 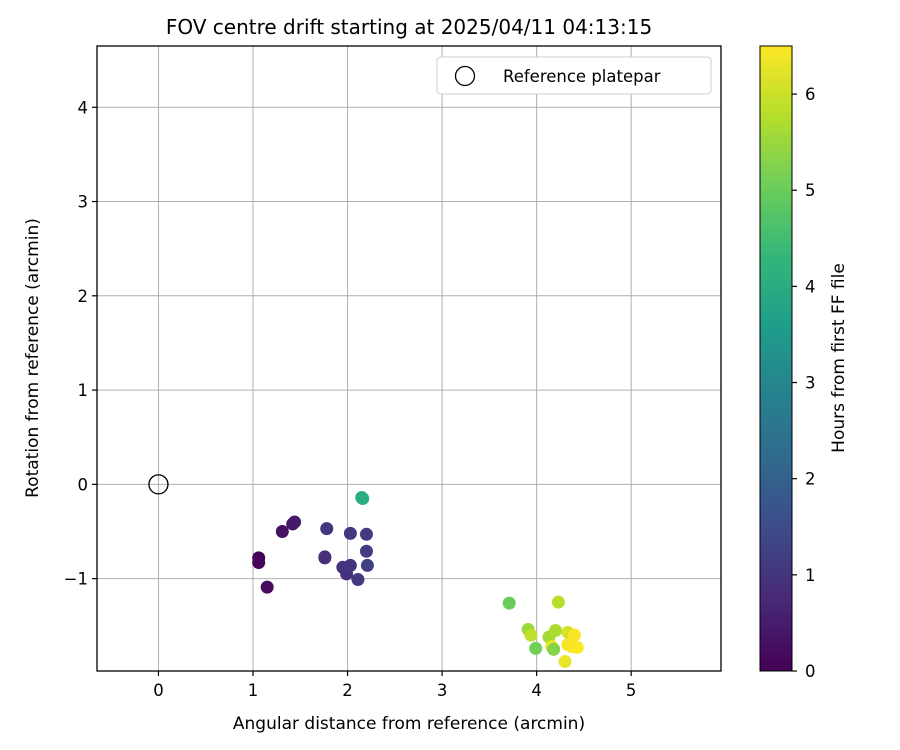 I want to click on x-tick-label: 5, so click(x=631, y=690).